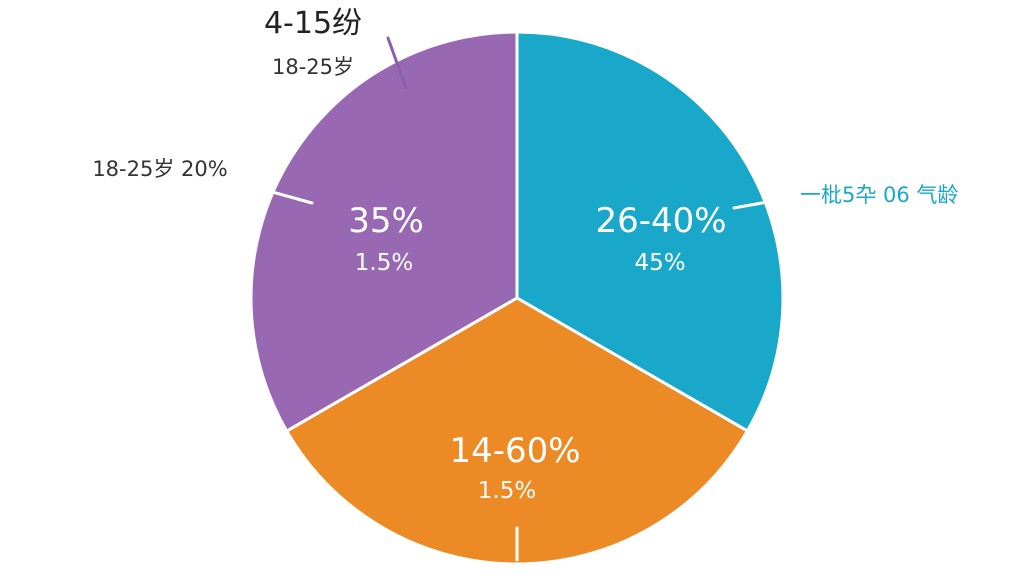 The image size is (1024, 576). I want to click on callout-left: 18-25岁 20%, so click(159, 169).